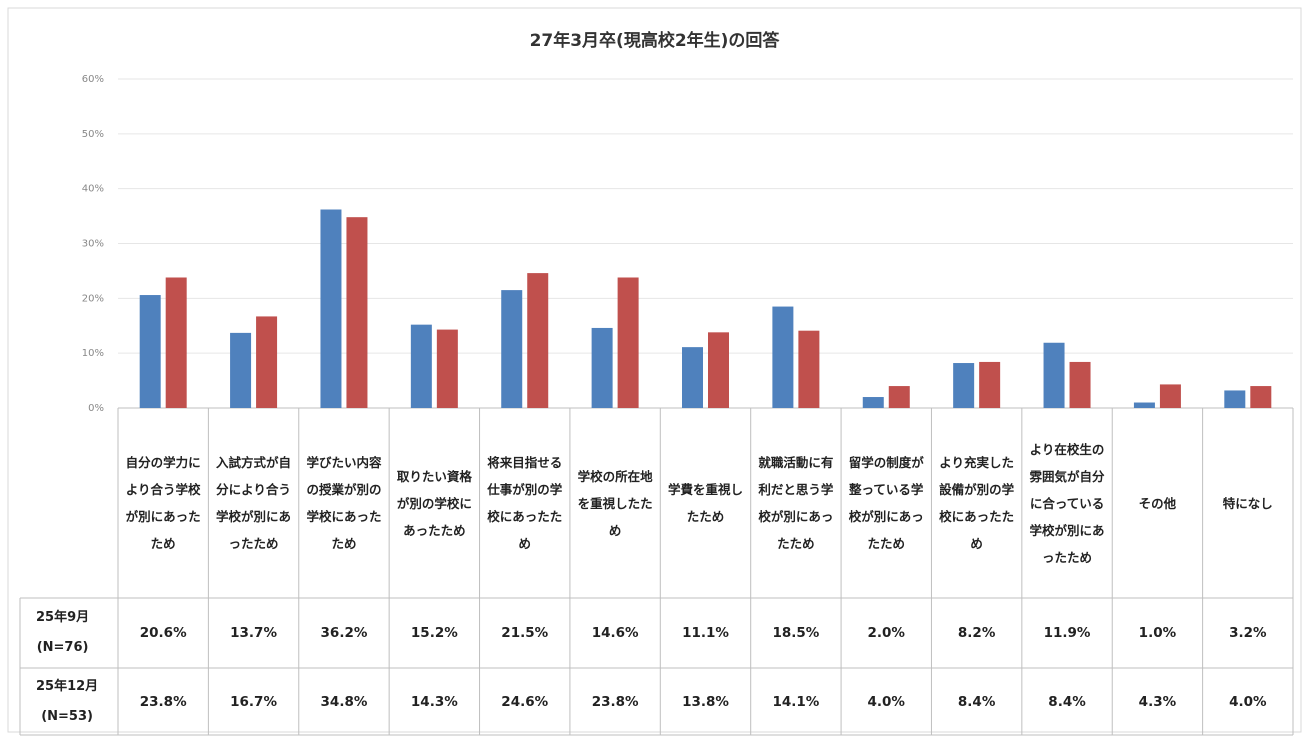  Describe the element at coordinates (615, 633) in the screenshot. I see `table-value: 14.6%` at that location.